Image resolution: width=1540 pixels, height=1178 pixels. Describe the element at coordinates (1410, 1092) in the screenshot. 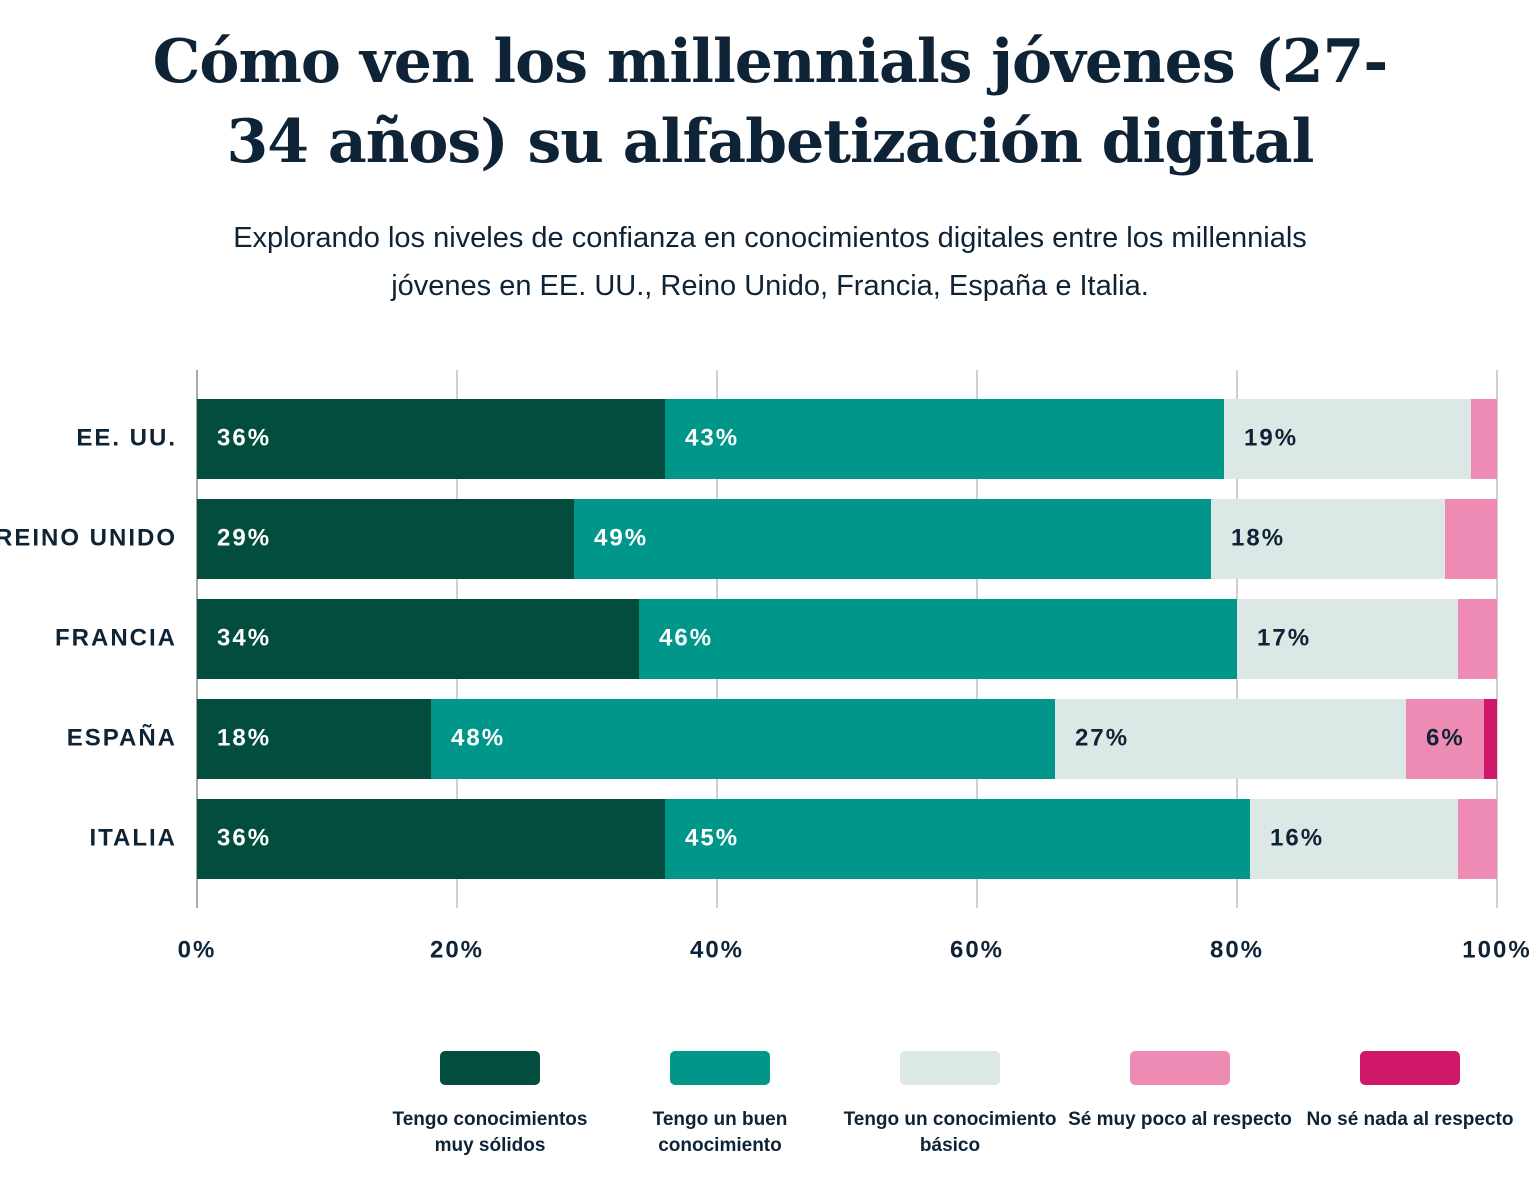

I see `legend-item: No sé nada al respecto` at that location.